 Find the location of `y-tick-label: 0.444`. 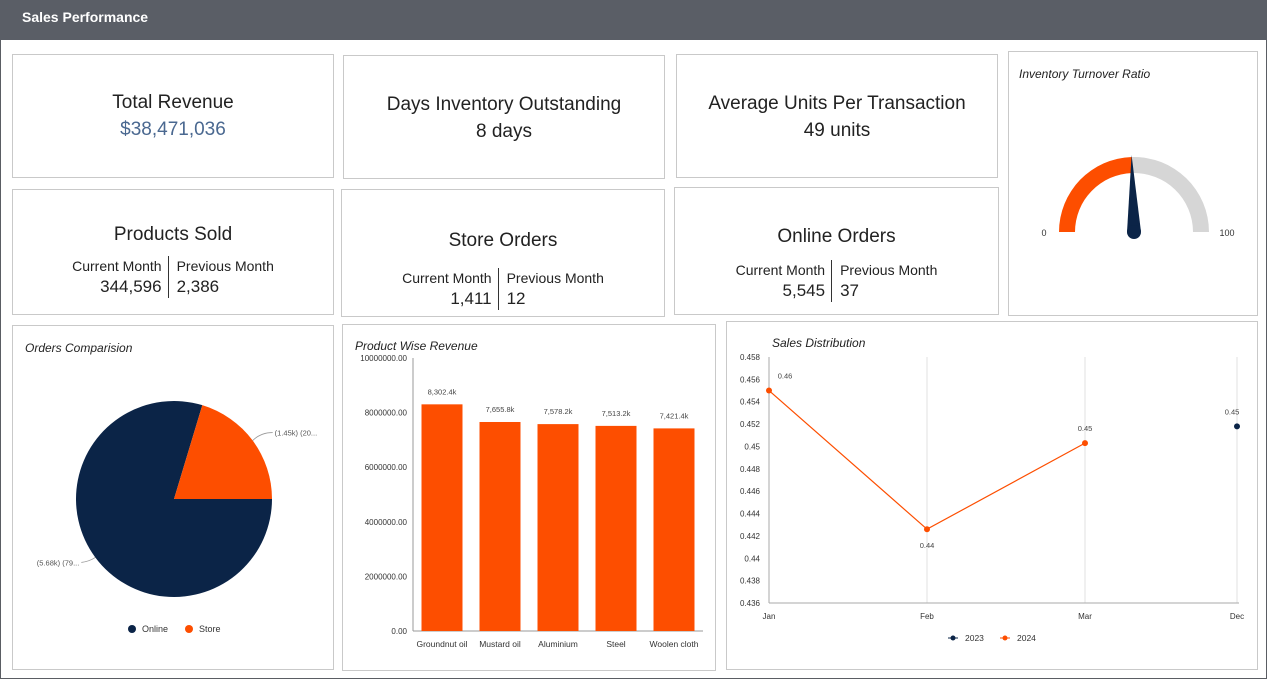

y-tick-label: 0.444 is located at coordinates (750, 514).